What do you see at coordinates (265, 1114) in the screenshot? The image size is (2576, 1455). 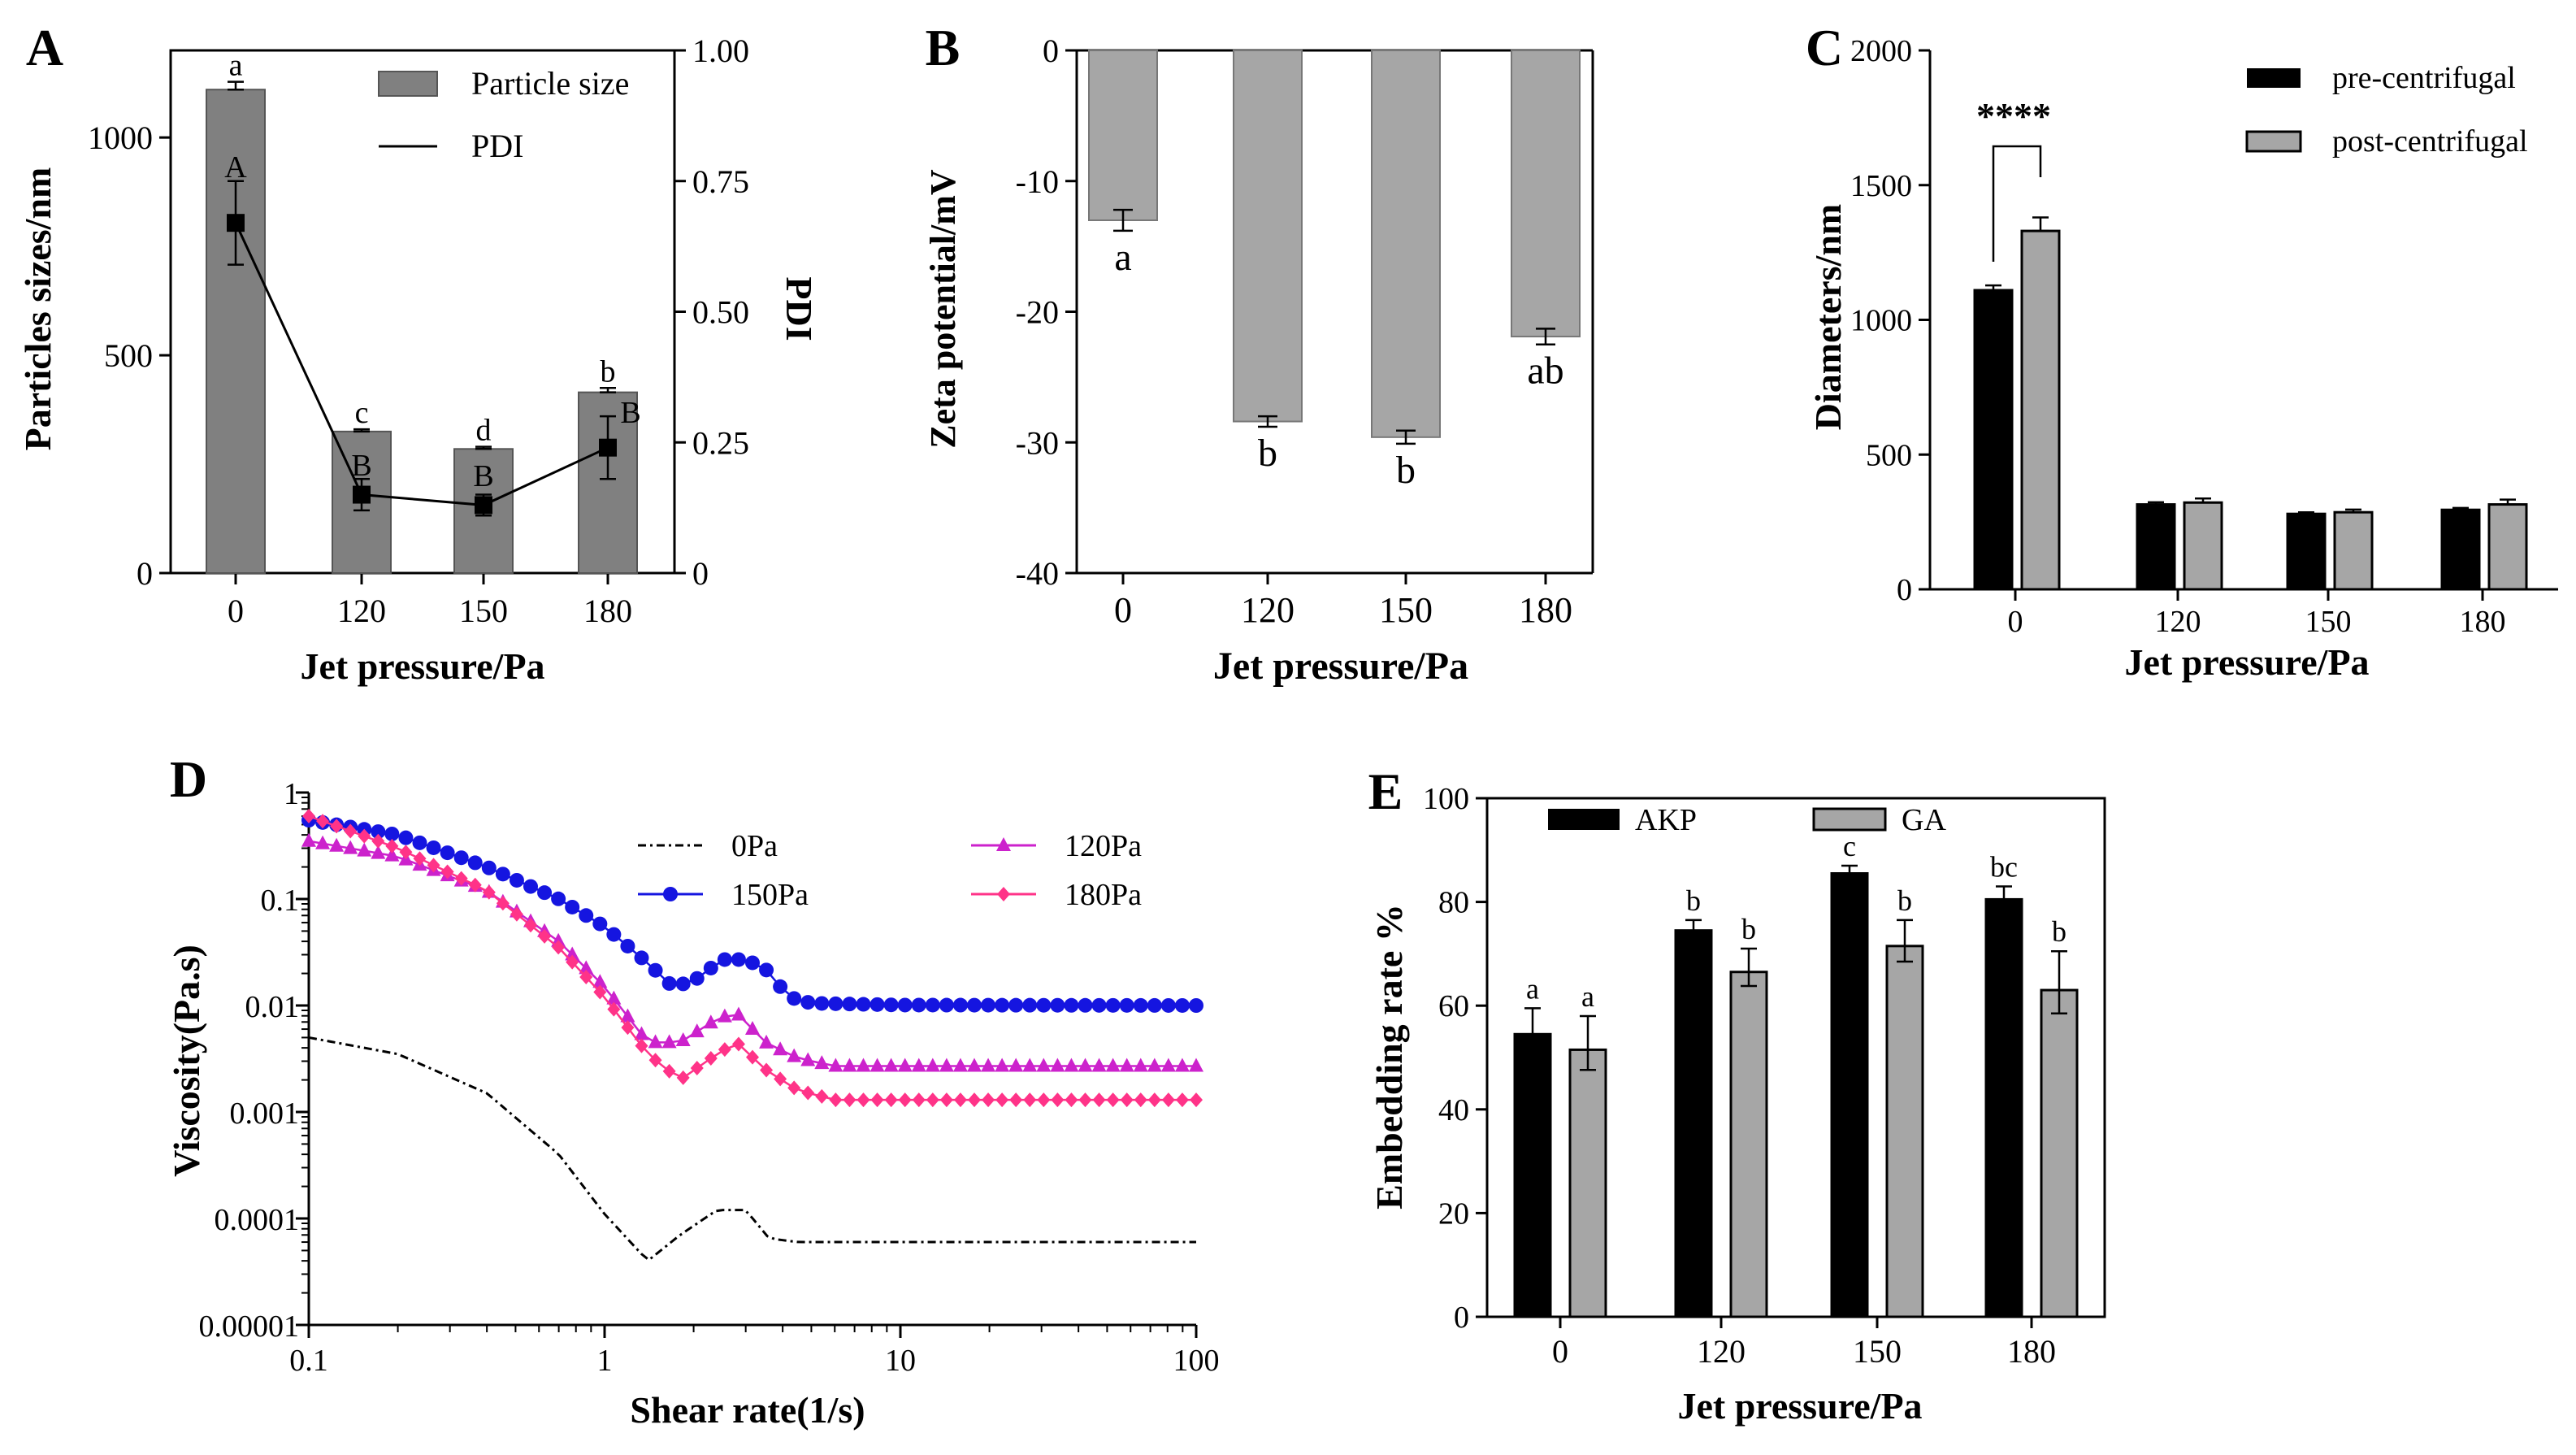 I see `y-tick-label: 0.001` at bounding box center [265, 1114].